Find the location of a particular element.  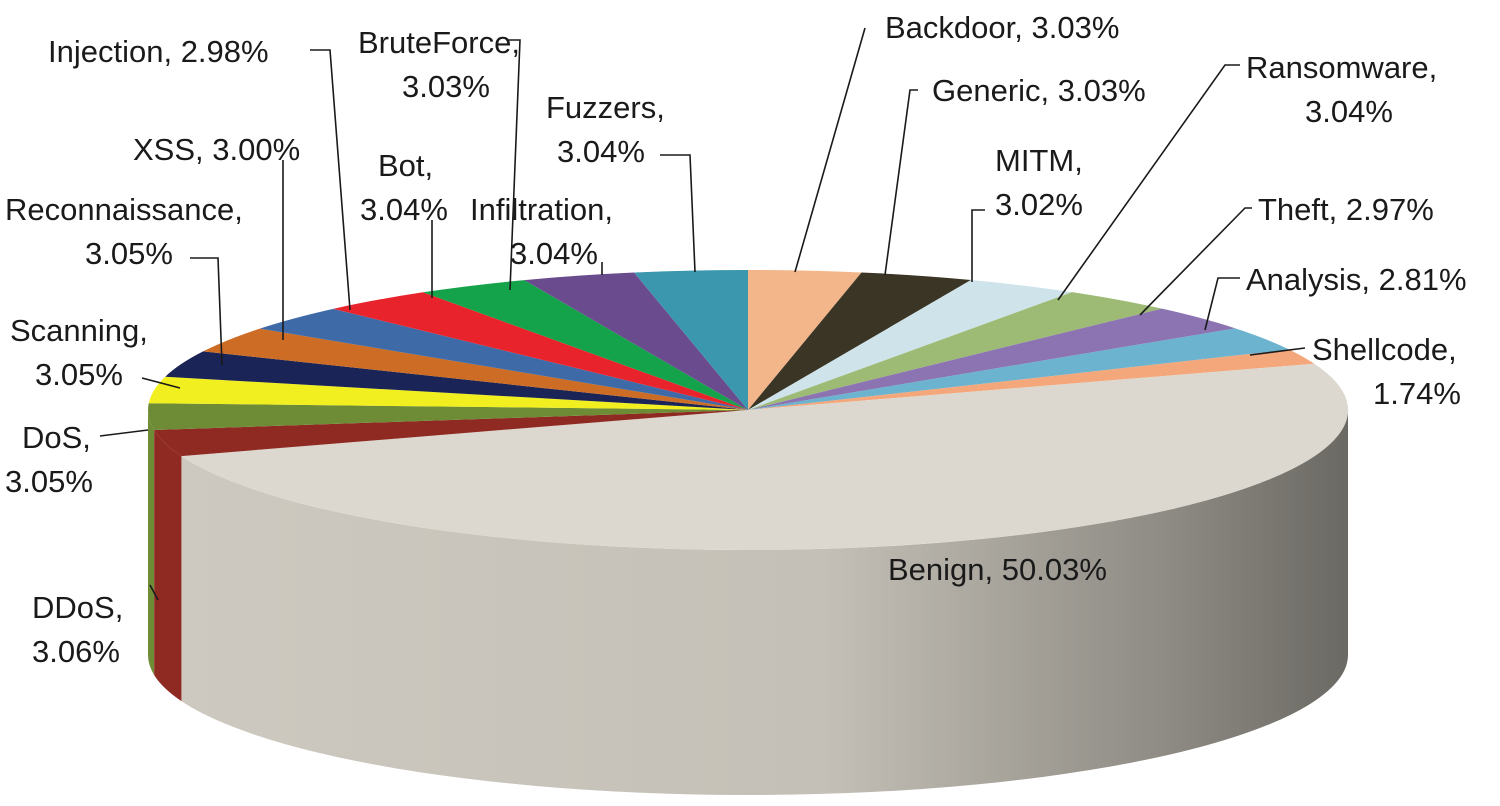

pie-slice-generic is located at coordinates (859, 341).